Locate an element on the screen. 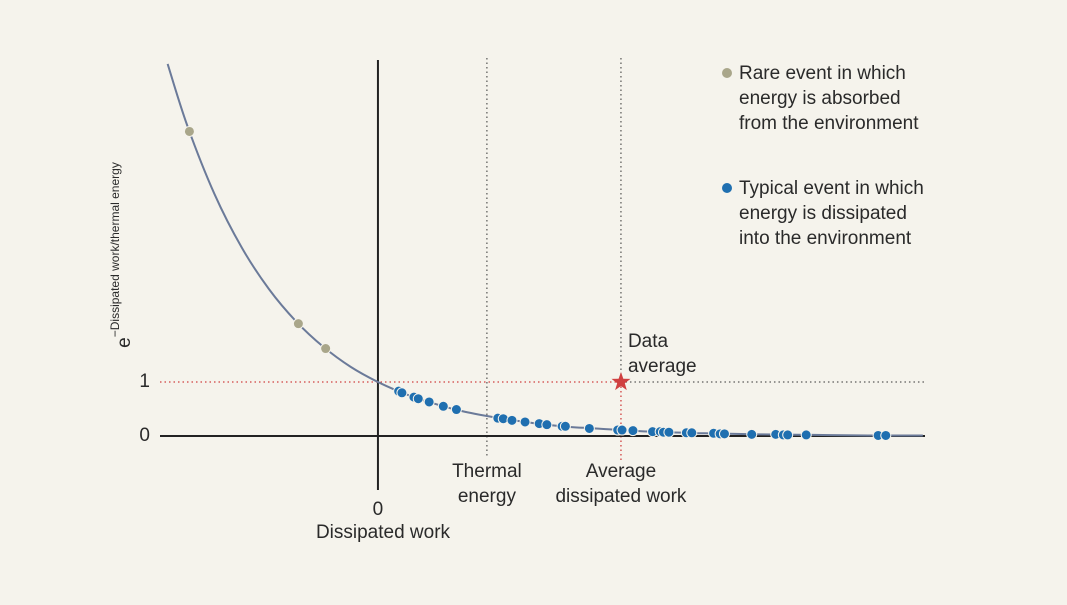 This screenshot has height=605, width=1067. data-average-label: average is located at coordinates (662, 366).